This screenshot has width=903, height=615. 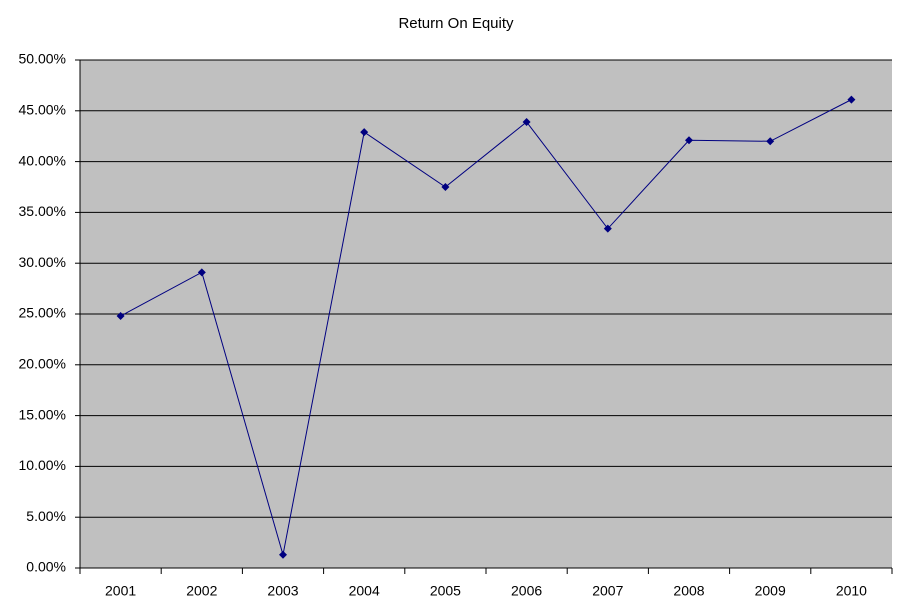 What do you see at coordinates (42, 414) in the screenshot?
I see `y-tick-label: 15.00%` at bounding box center [42, 414].